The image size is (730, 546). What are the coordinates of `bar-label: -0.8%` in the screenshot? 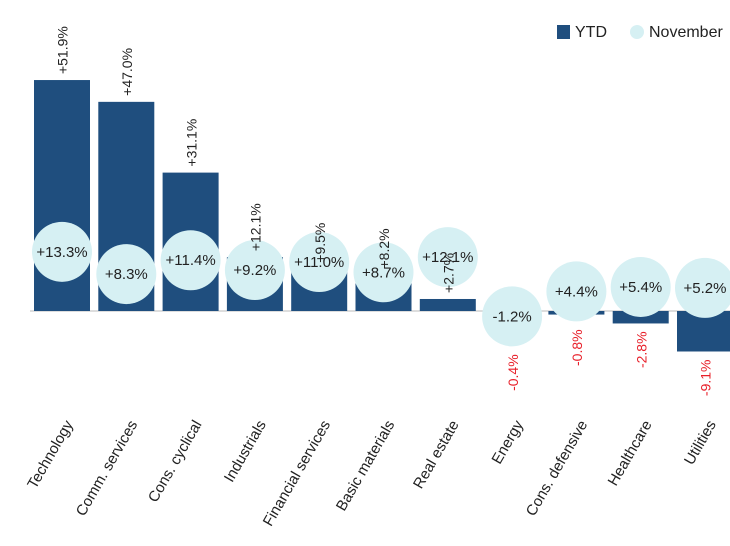 It's located at (577, 347).